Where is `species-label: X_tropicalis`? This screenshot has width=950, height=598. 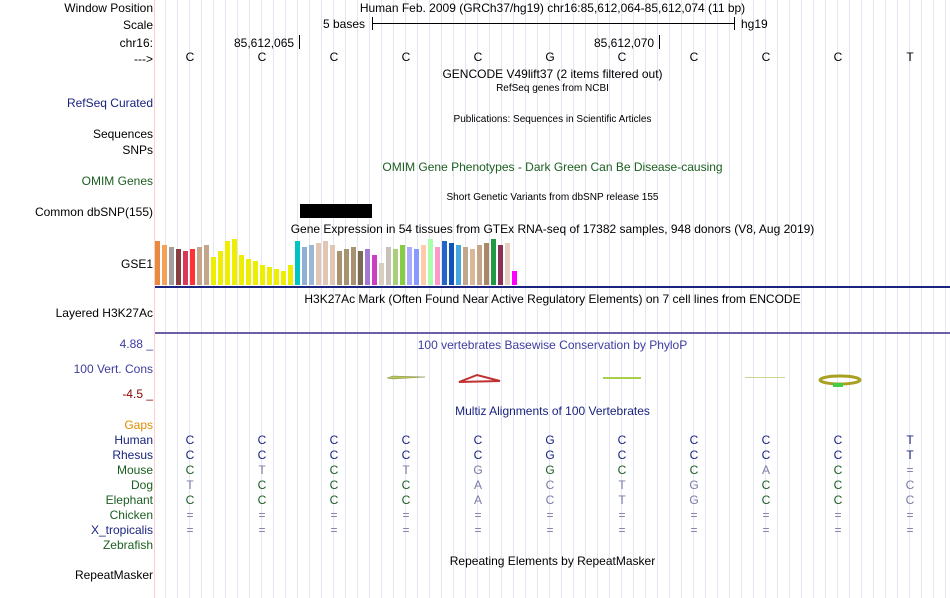 species-label: X_tropicalis is located at coordinates (121, 530).